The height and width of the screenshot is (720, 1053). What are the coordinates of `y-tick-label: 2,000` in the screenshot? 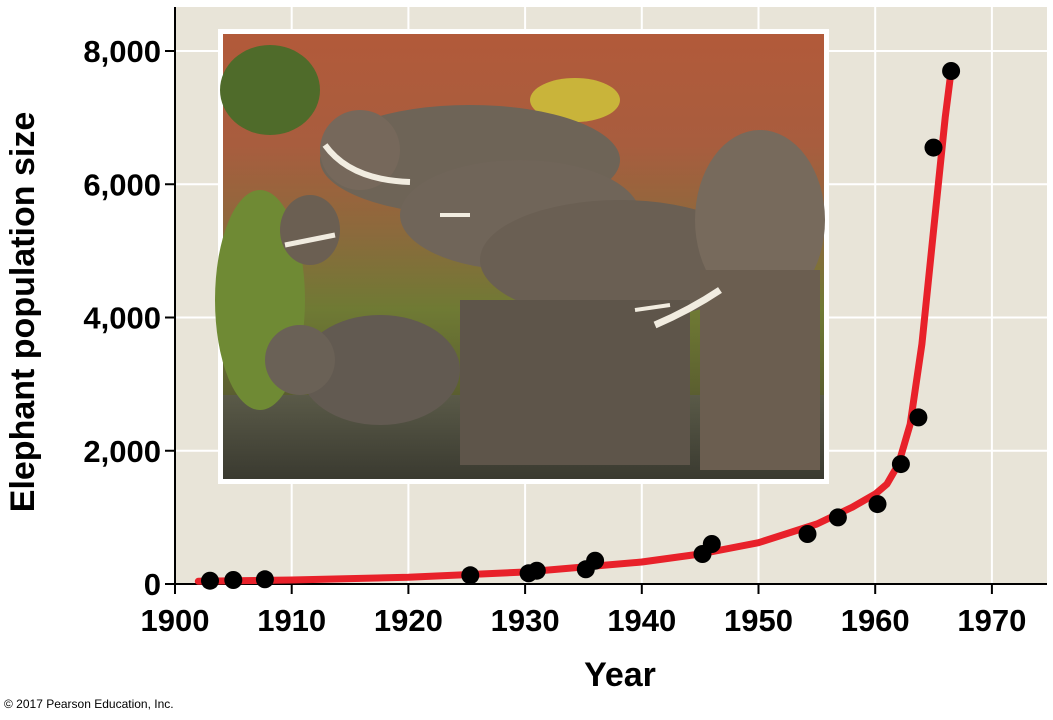 It's located at (122, 451).